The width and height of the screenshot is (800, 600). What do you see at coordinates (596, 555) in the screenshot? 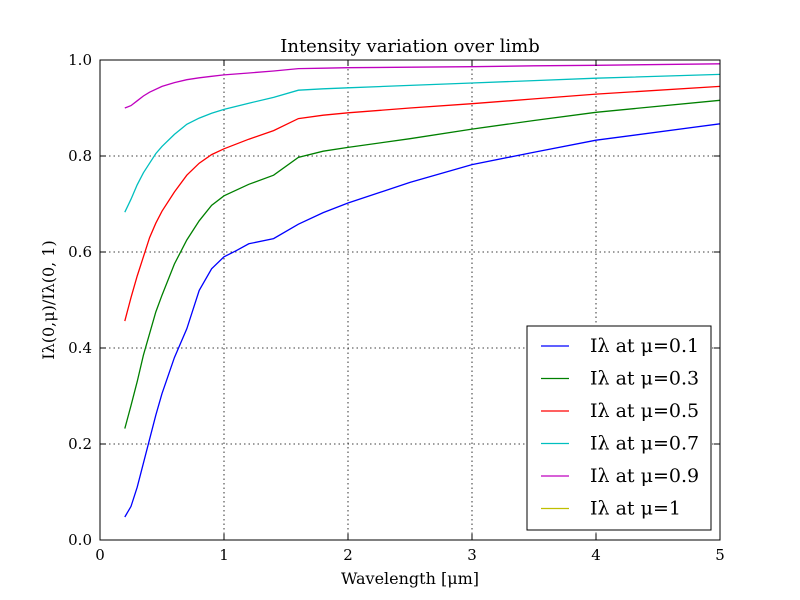
I see `x-tick-label: 4` at bounding box center [596, 555].